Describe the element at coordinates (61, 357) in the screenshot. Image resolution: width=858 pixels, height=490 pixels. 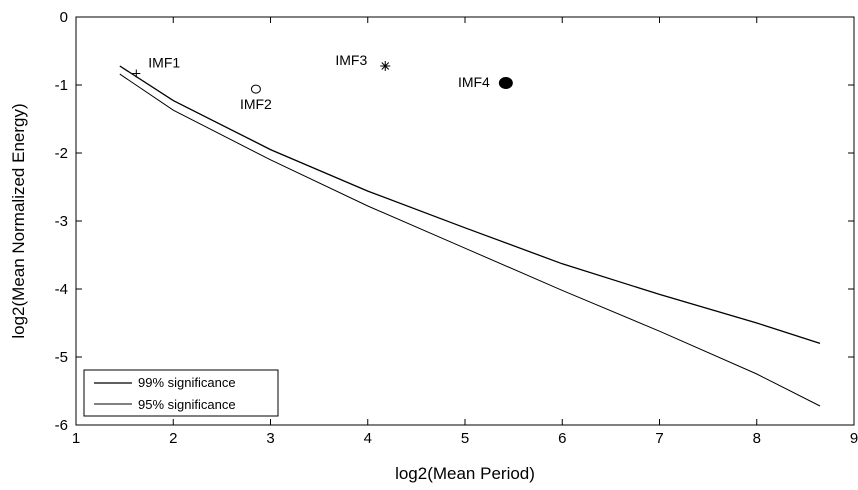
I see `y-tick-label: -5` at that location.